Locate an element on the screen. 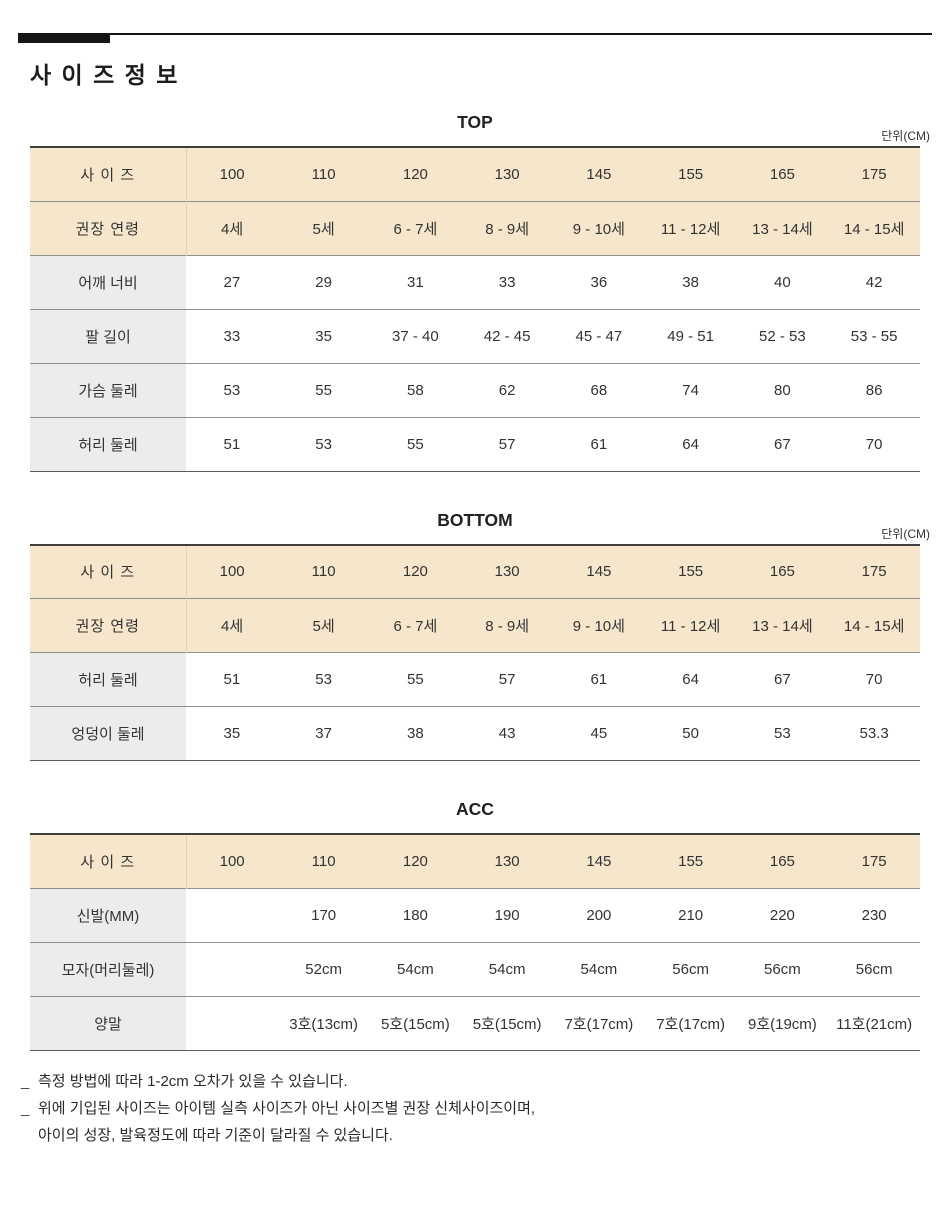 This screenshot has width=950, height=1220. table-cell: 68 is located at coordinates (599, 390).